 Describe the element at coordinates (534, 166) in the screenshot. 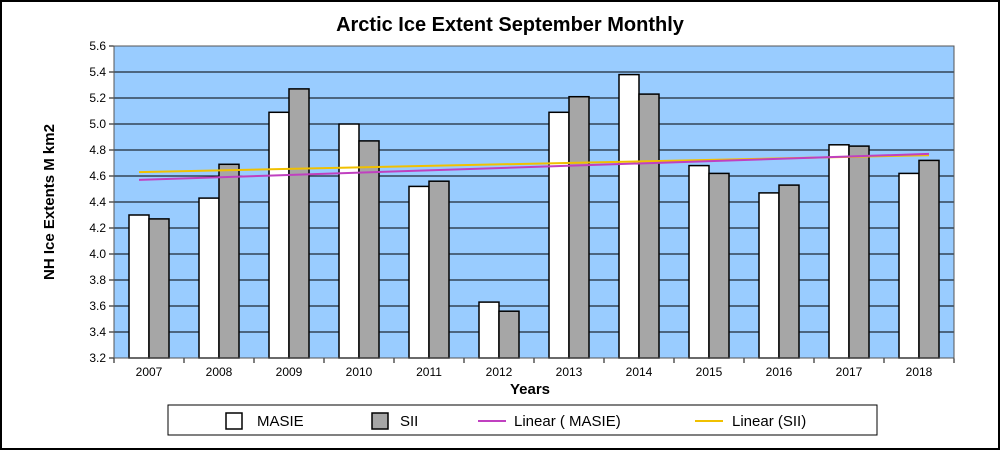

I see `trendline-masie` at that location.